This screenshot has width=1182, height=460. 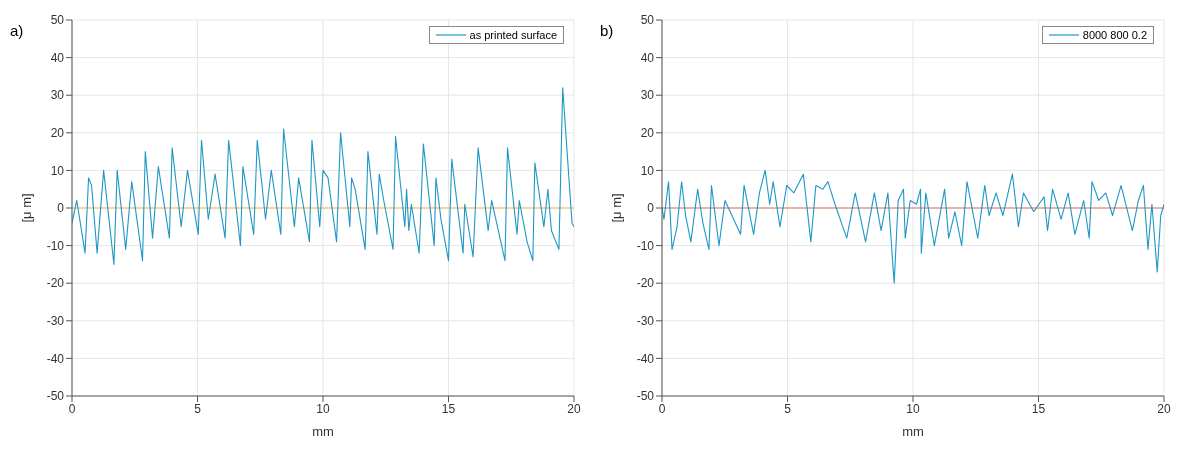 What do you see at coordinates (913, 226) in the screenshot?
I see `line-series` at bounding box center [913, 226].